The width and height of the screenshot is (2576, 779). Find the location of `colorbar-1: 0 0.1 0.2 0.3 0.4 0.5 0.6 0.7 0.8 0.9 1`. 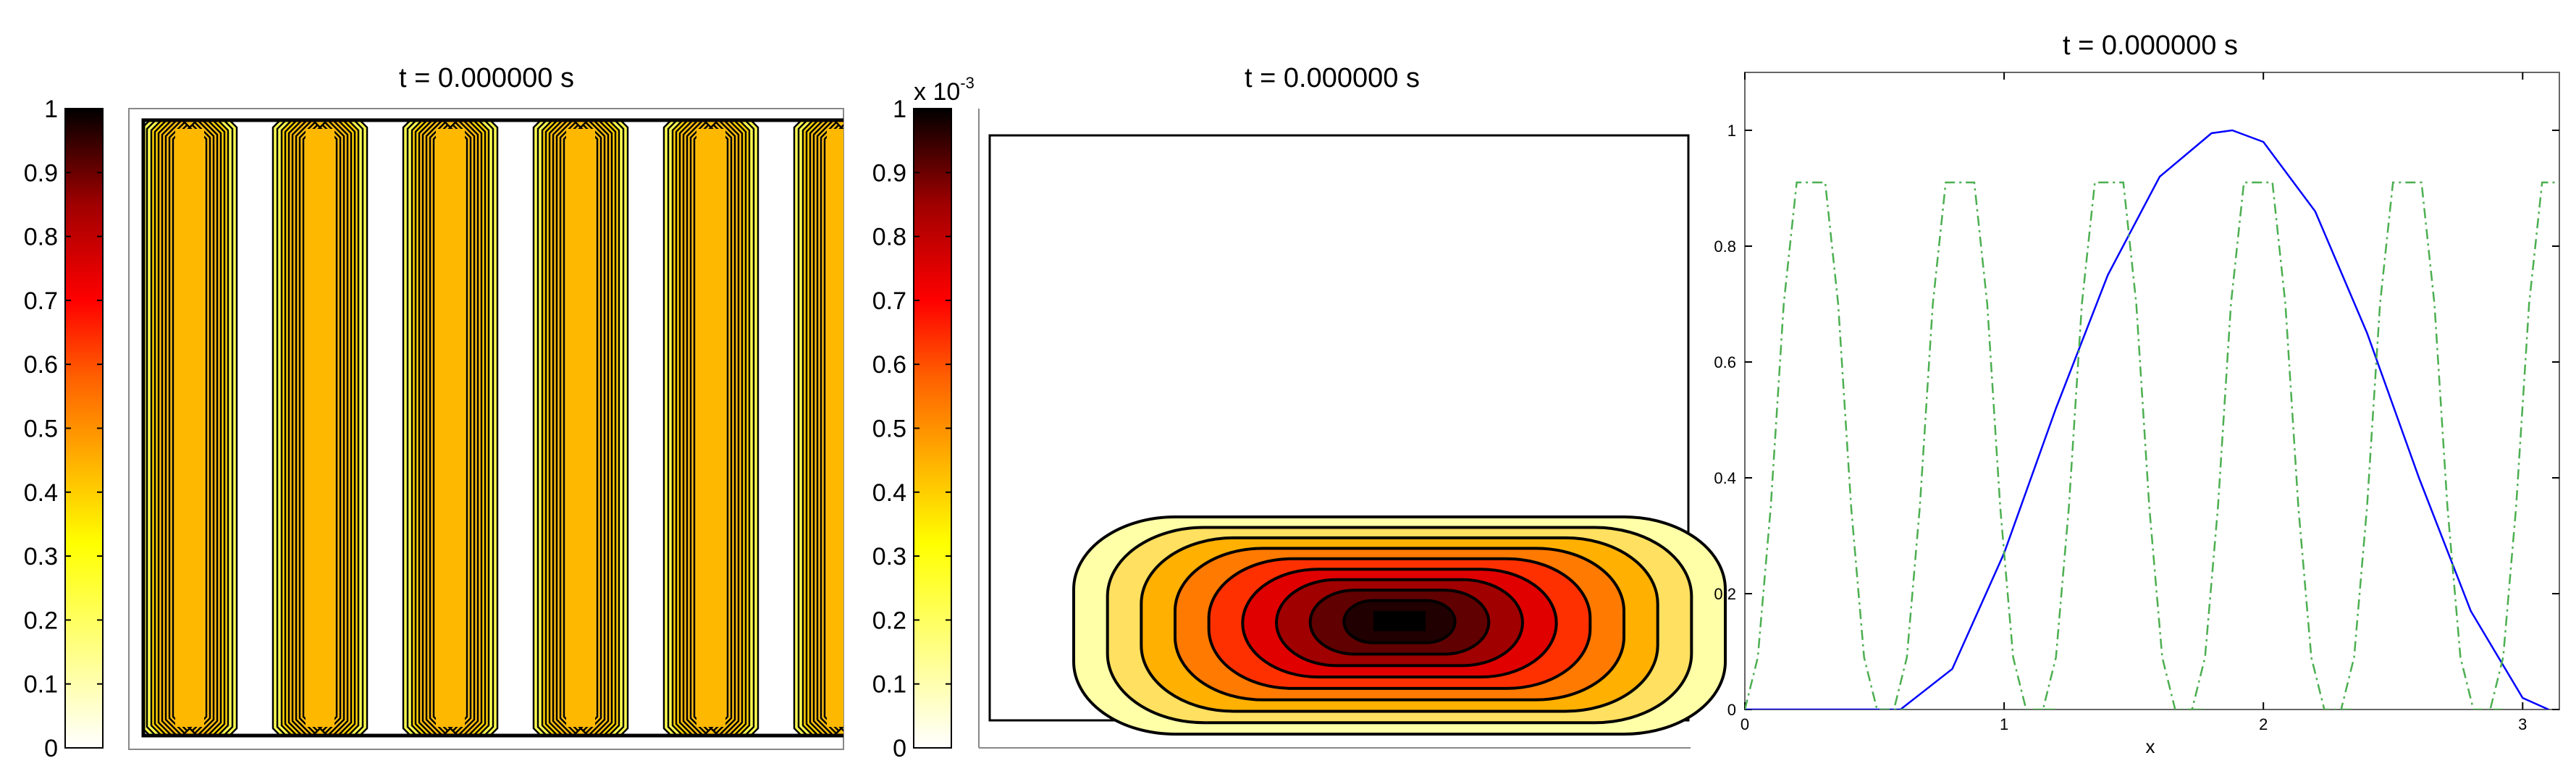

colorbar-1: 0 0.1 0.2 0.3 0.4 0.5 0.6 0.7 0.8 0.9 1 is located at coordinates (64, 429).